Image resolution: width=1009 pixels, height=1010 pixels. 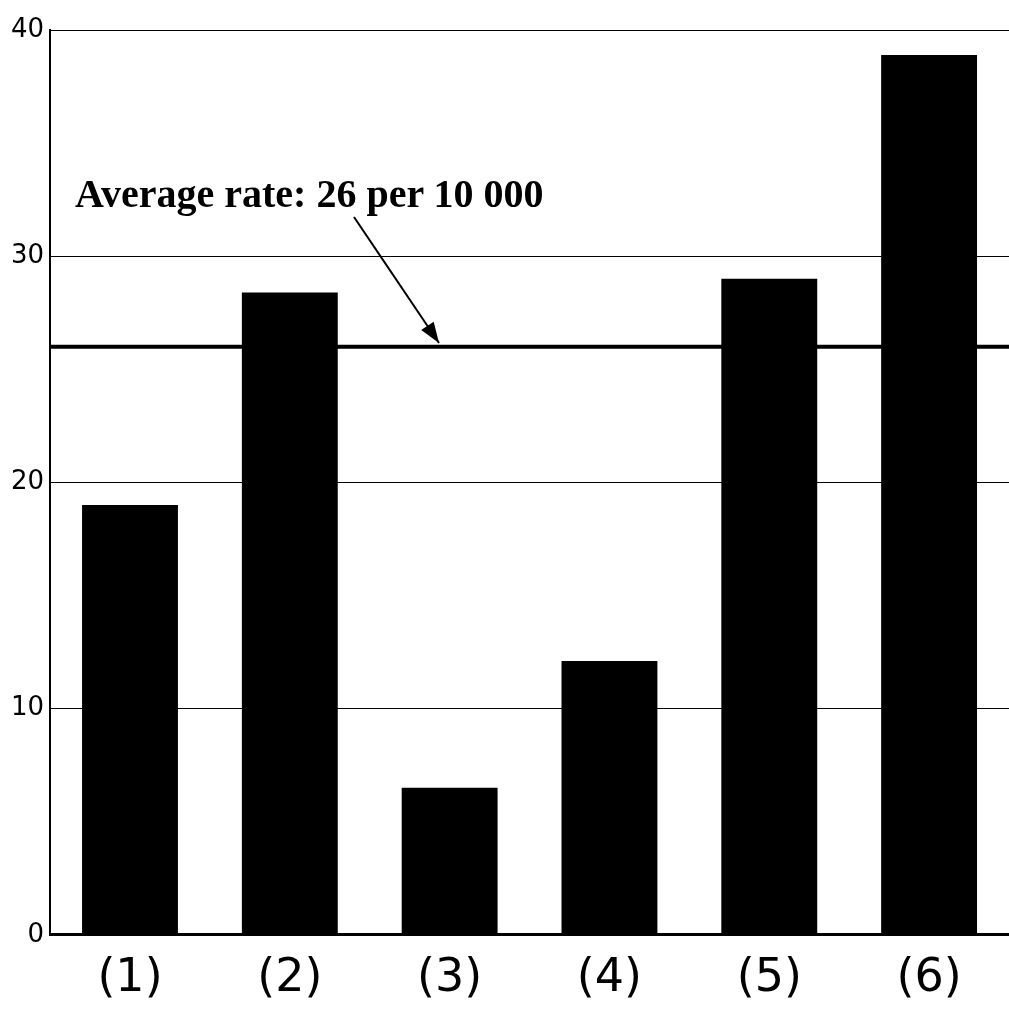 What do you see at coordinates (769, 975) in the screenshot?
I see `x-tick-label: (5)` at bounding box center [769, 975].